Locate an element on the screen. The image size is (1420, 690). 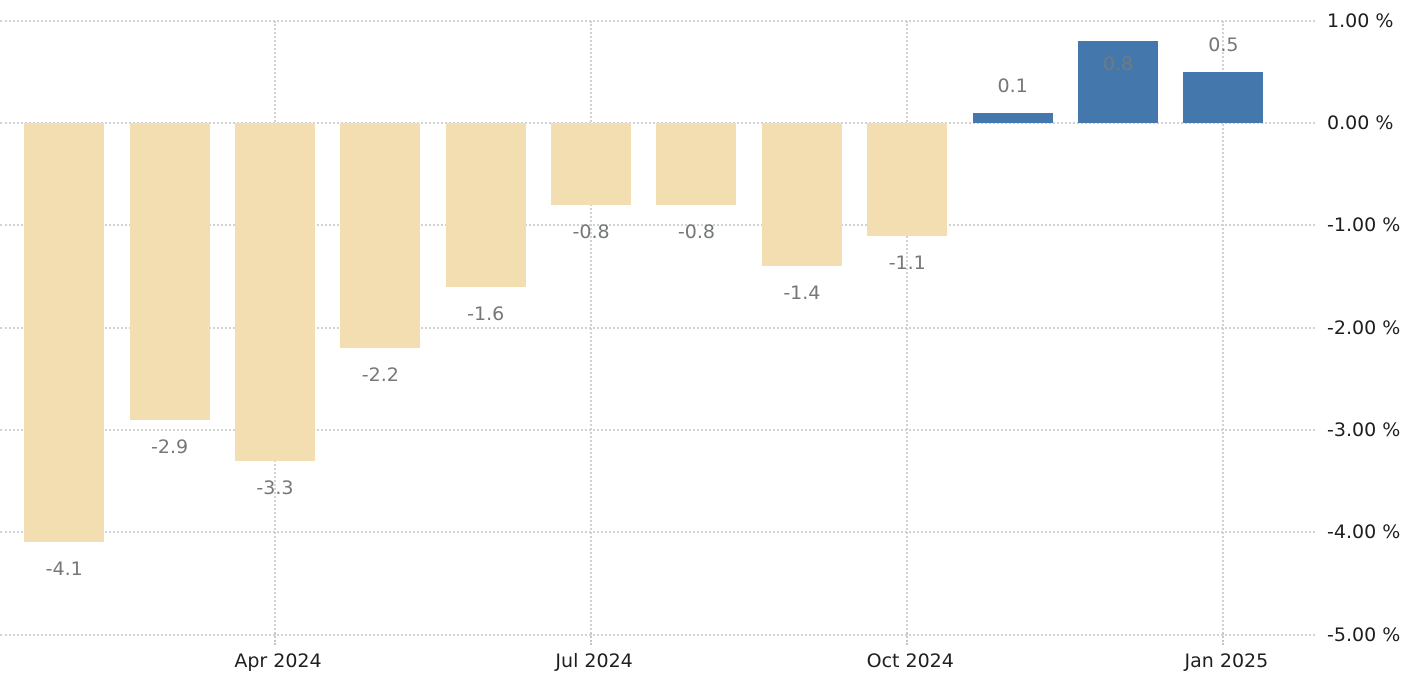
bar-value-label: 0.1 is located at coordinates (1012, 85).